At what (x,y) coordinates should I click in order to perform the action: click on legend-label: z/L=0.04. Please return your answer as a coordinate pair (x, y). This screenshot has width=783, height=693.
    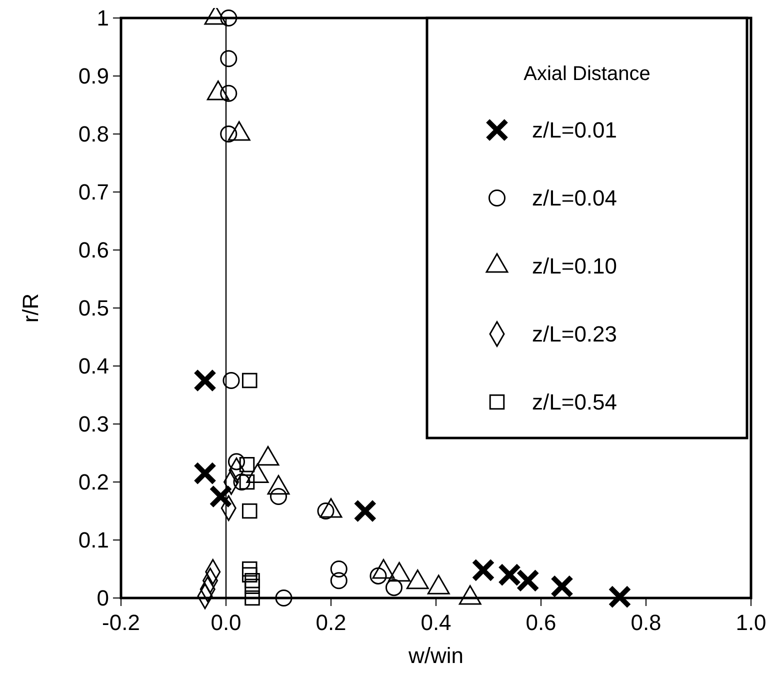
    Looking at the image, I should click on (575, 198).